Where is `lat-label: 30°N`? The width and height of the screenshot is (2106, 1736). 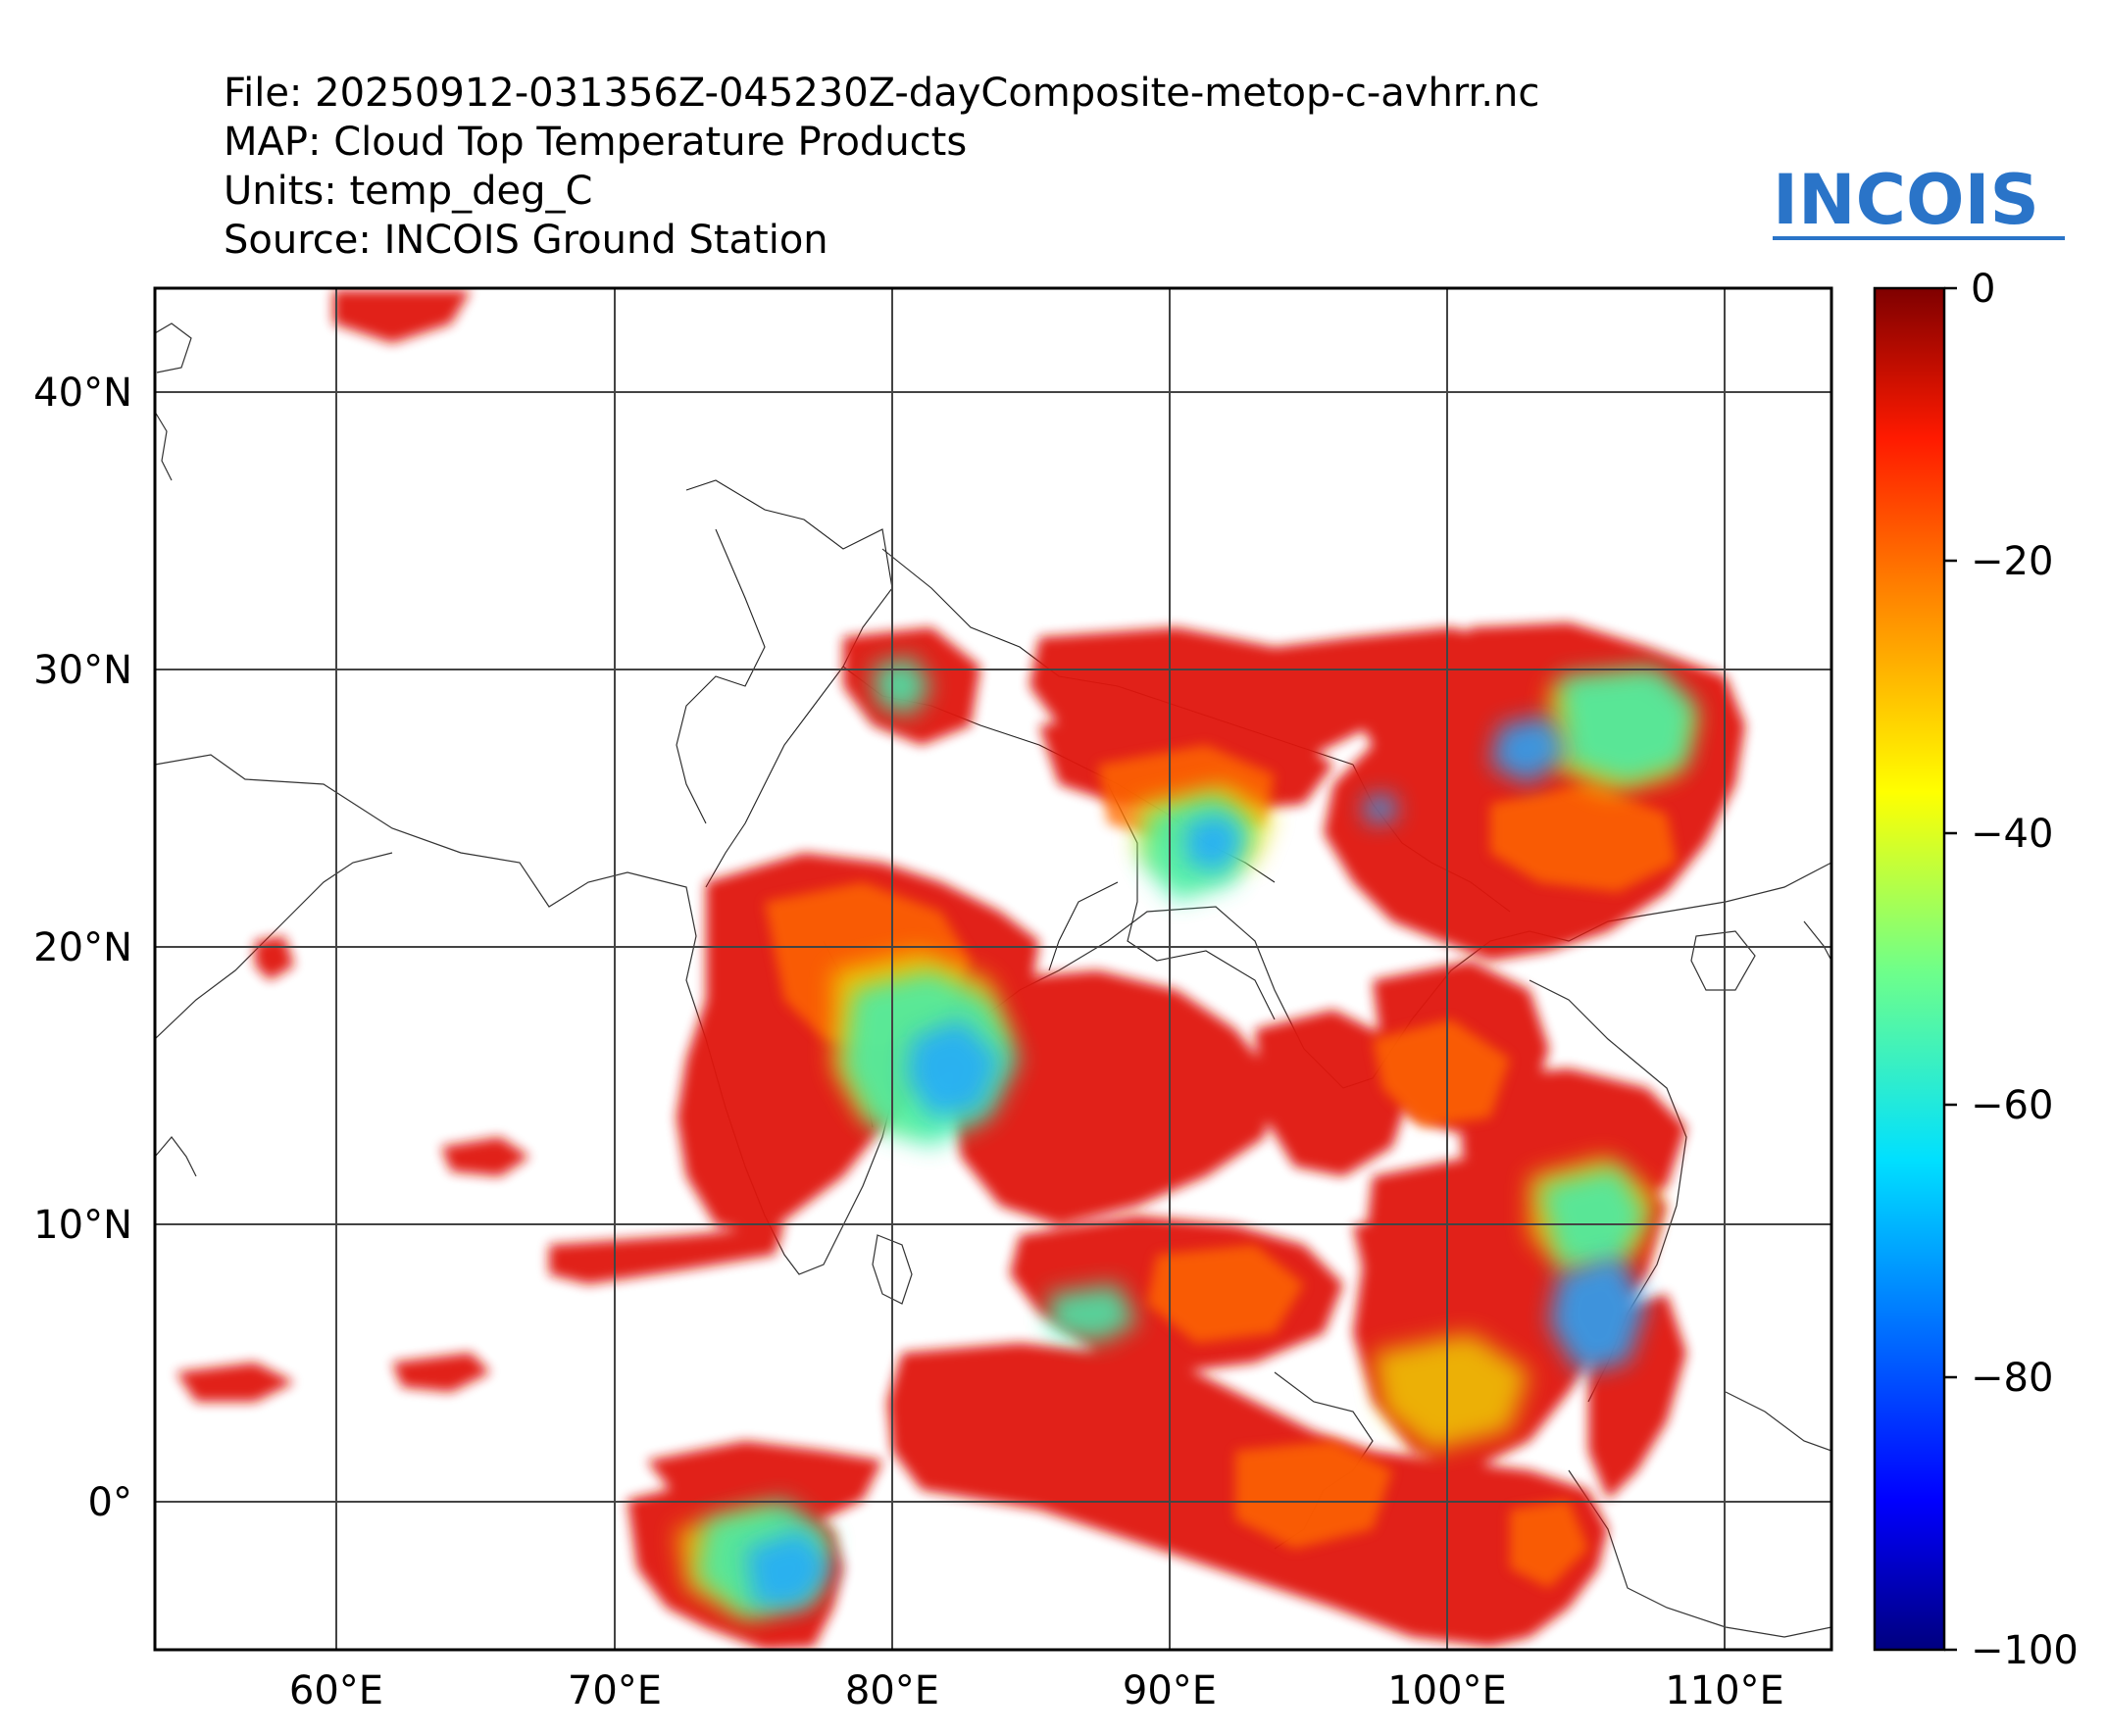
lat-label: 30°N is located at coordinates (82, 670).